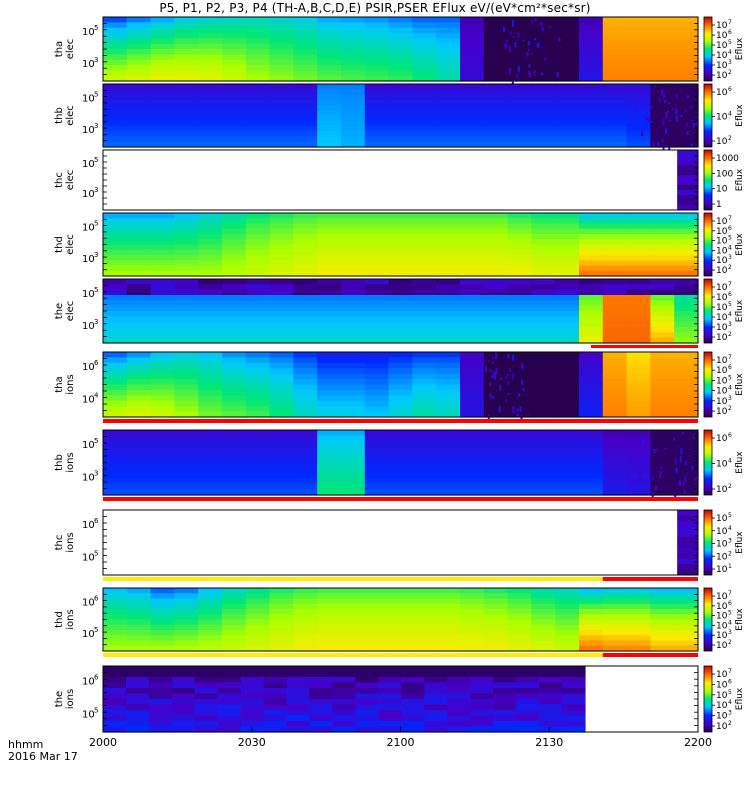 The width and height of the screenshot is (750, 800). I want to click on colorbar-tick-exponent: 2, so click(730, 723).